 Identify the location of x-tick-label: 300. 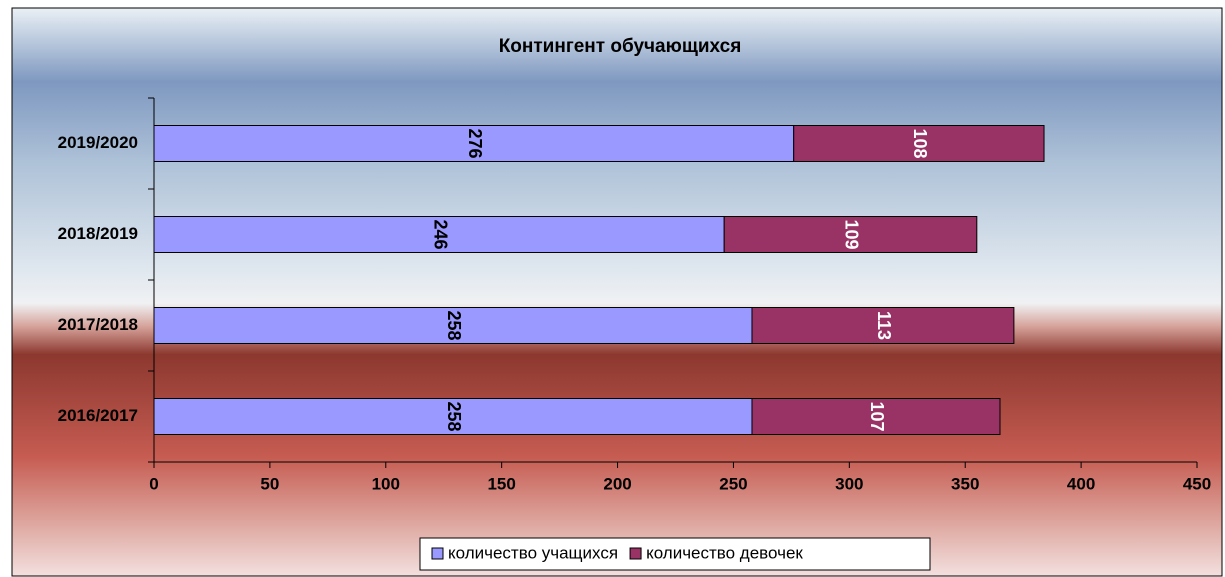
(849, 483).